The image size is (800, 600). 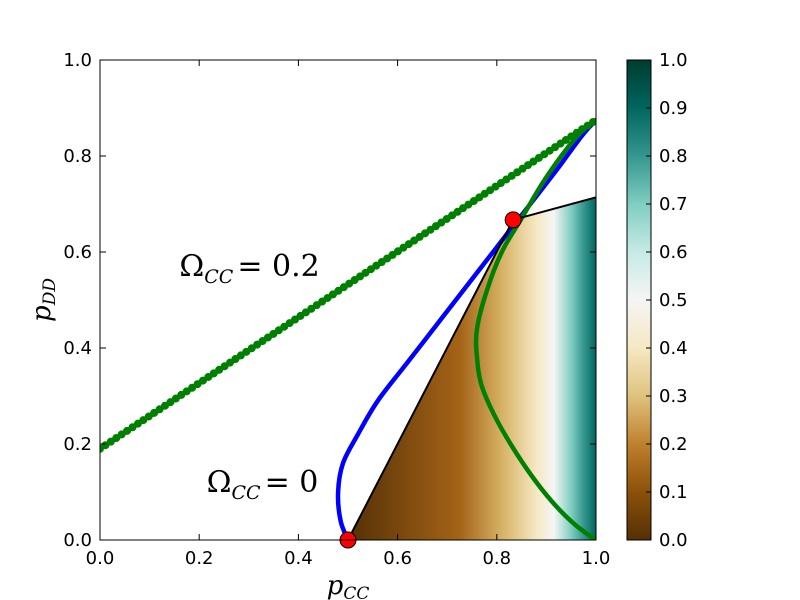 What do you see at coordinates (77, 444) in the screenshot?
I see `y-tick-label: 0.2` at bounding box center [77, 444].